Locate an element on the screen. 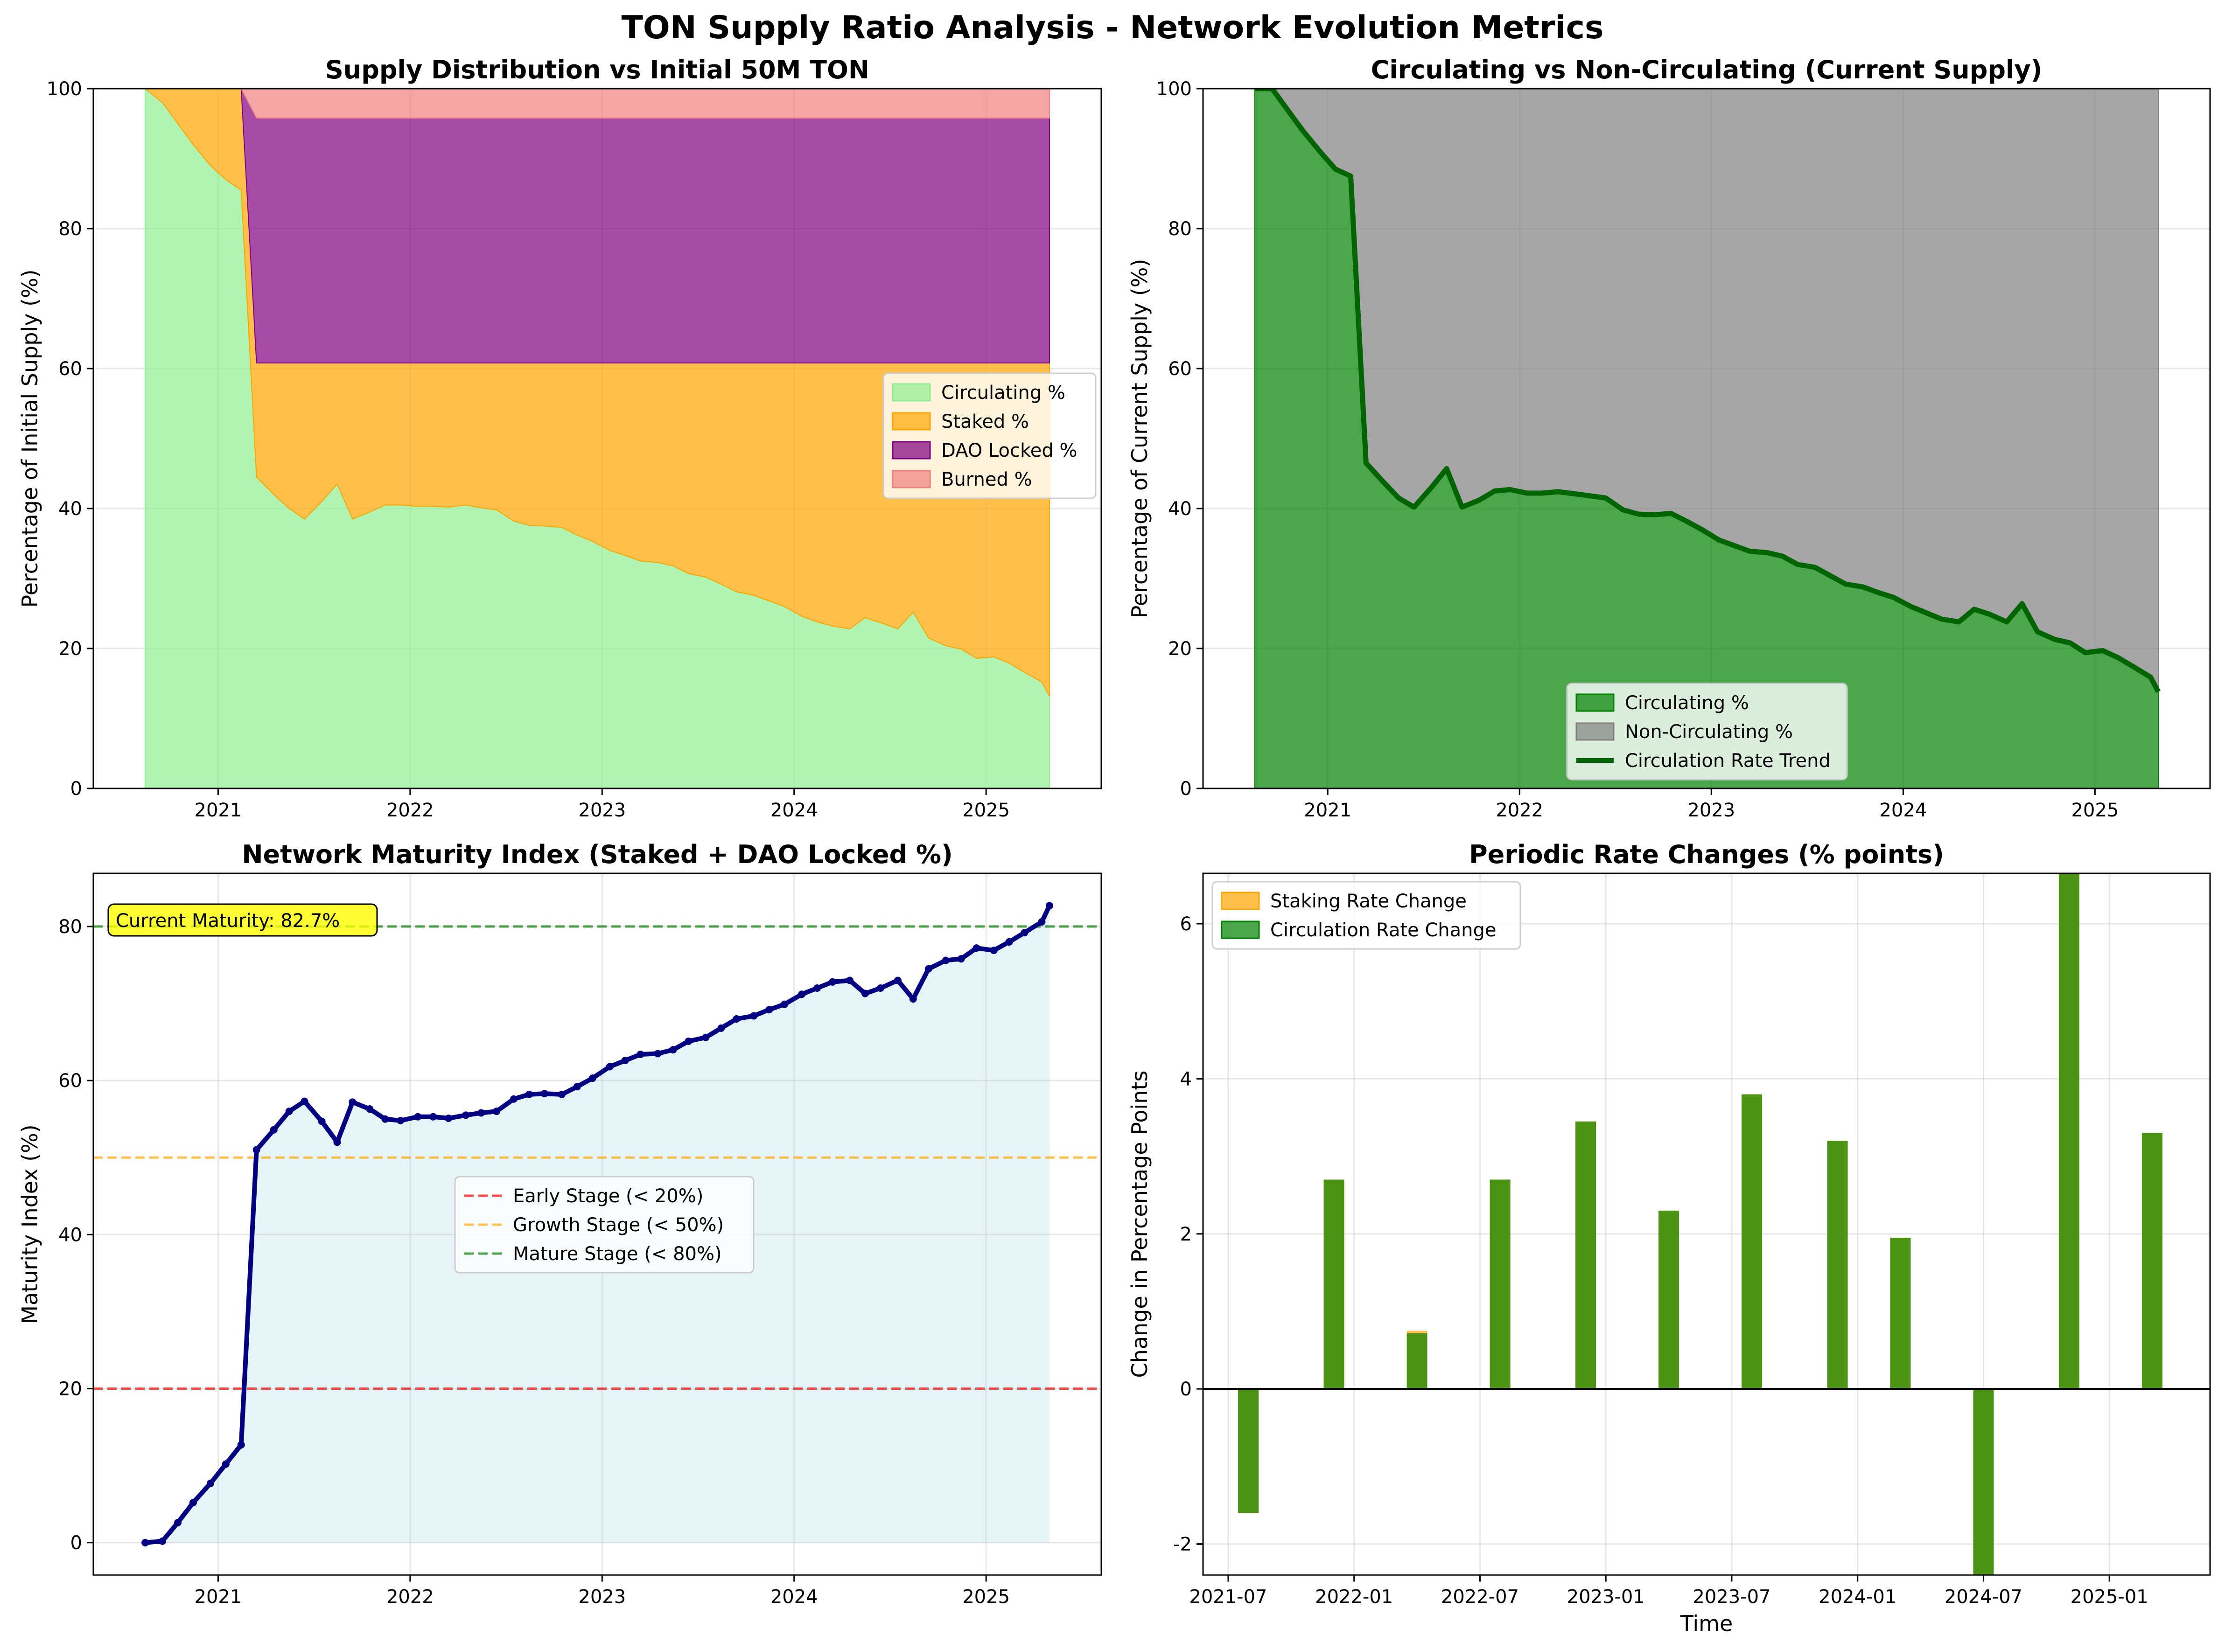 This screenshot has width=2225, height=1652. y-axis-label: Percentage of Current Supply (%) is located at coordinates (1139, 439).